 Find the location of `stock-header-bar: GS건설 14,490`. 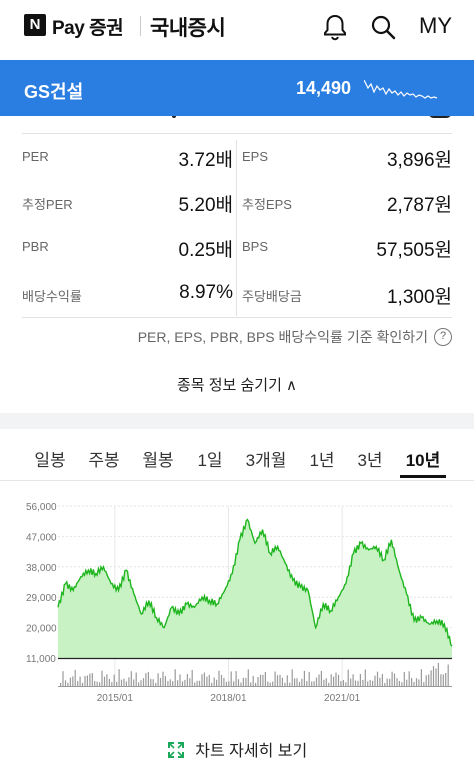

stock-header-bar: GS건설 14,490 is located at coordinates (237, 88).